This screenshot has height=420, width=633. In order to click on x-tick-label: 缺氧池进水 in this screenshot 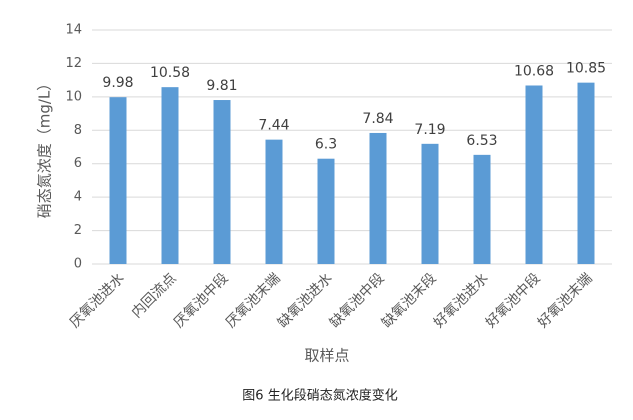, I will do `click(305, 300)`.